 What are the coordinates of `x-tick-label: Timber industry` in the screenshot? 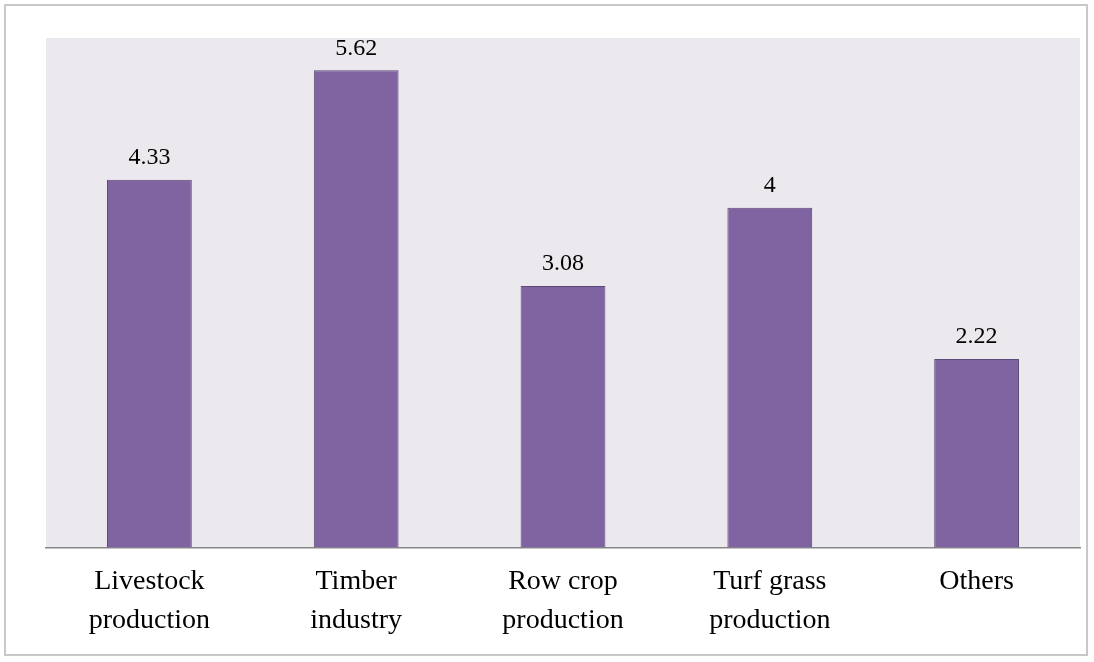 It's located at (356, 598).